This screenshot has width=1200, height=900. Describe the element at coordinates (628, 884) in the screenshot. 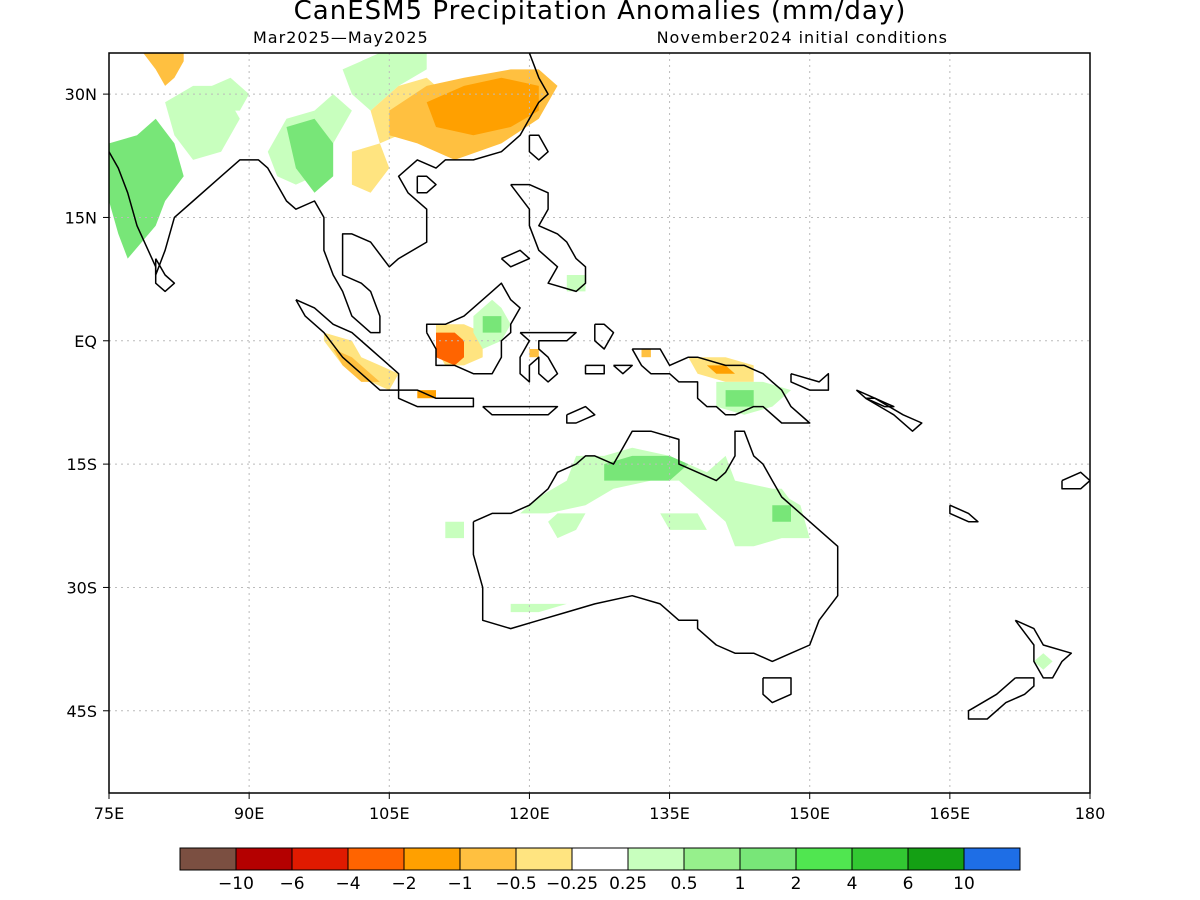

I see `colorbar-label: 0.25` at that location.